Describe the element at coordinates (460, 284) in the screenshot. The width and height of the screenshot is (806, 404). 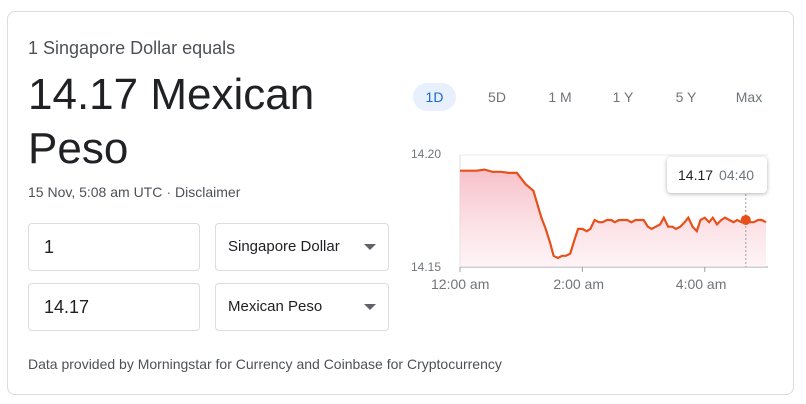
I see `x-tick-label: 12:00 am` at that location.